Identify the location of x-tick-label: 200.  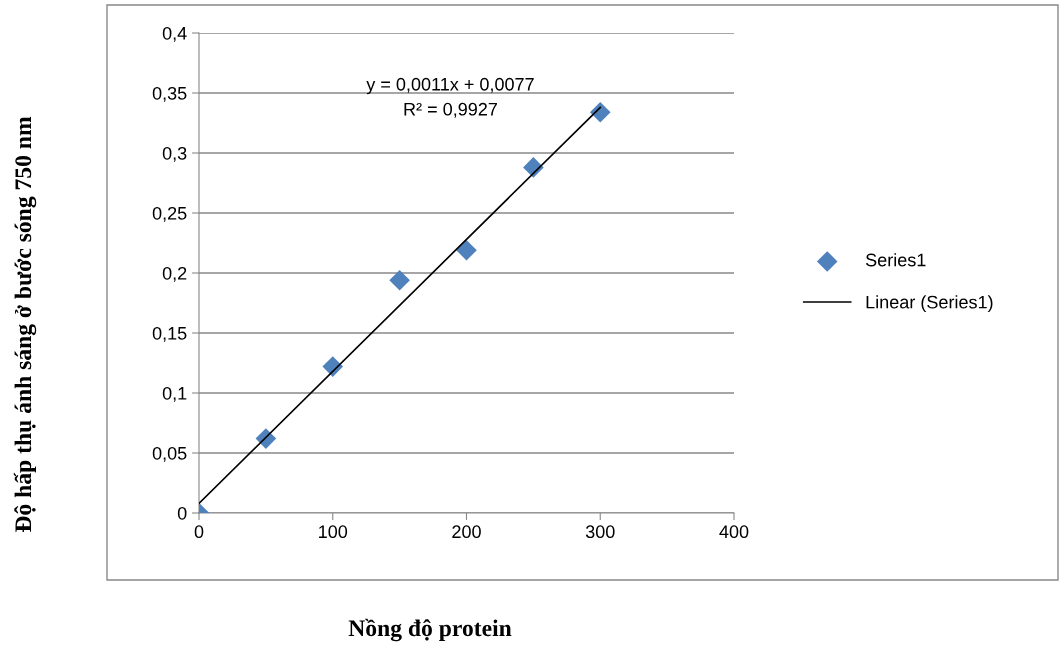
(466, 532).